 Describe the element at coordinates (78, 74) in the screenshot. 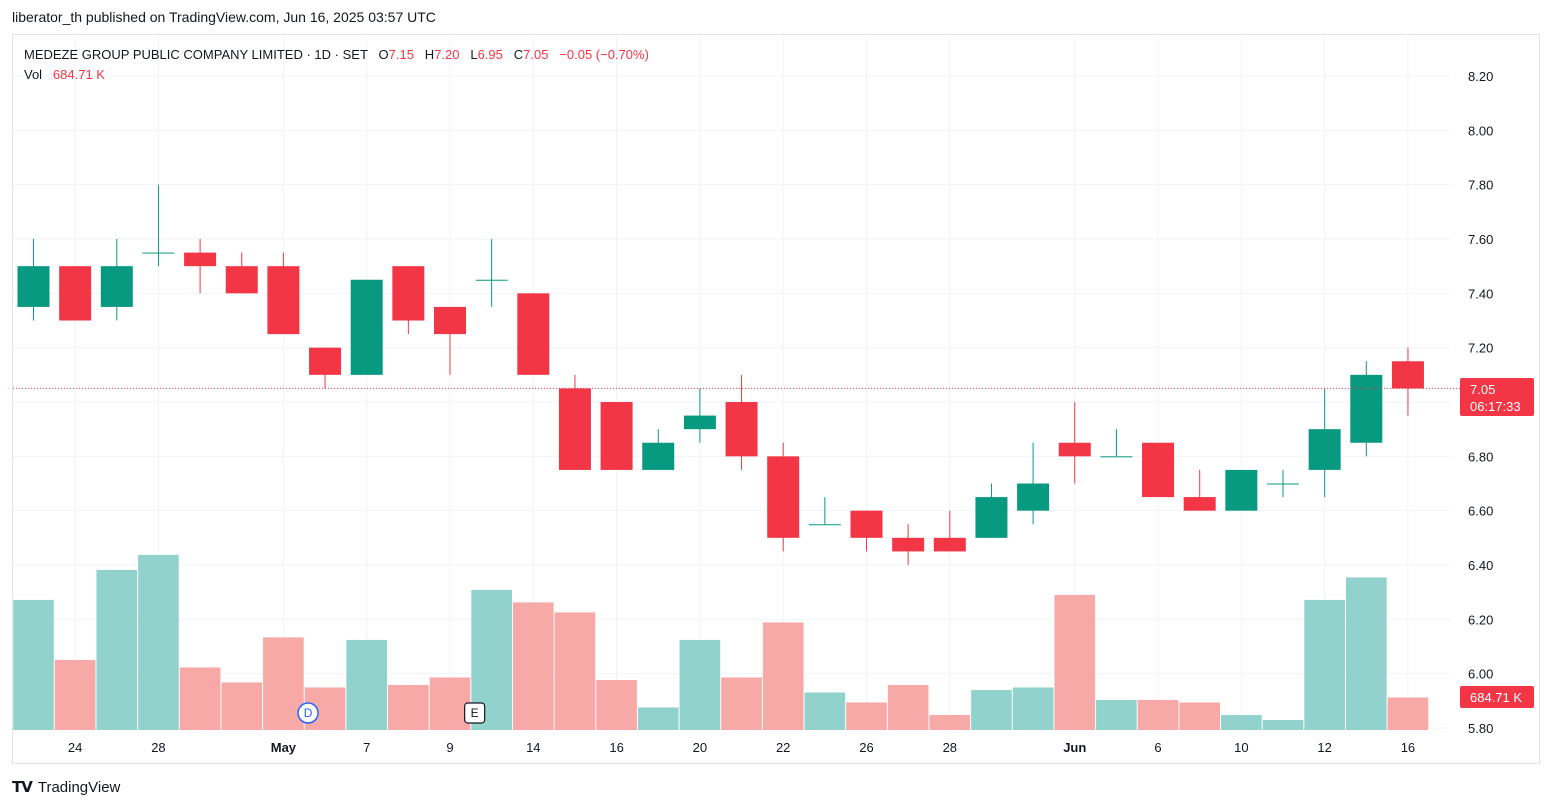

I see `vol-value: 684.71 K` at that location.